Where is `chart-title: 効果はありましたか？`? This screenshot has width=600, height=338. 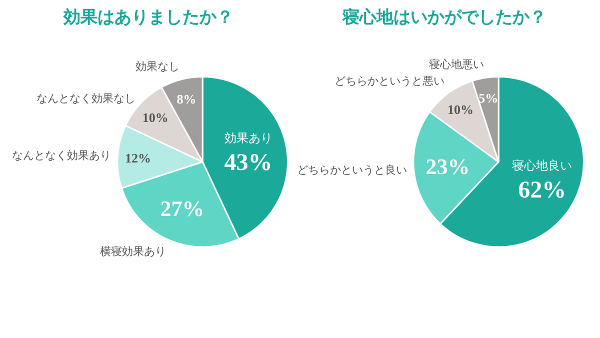 chart-title: 効果はありましたか？ is located at coordinates (148, 18).